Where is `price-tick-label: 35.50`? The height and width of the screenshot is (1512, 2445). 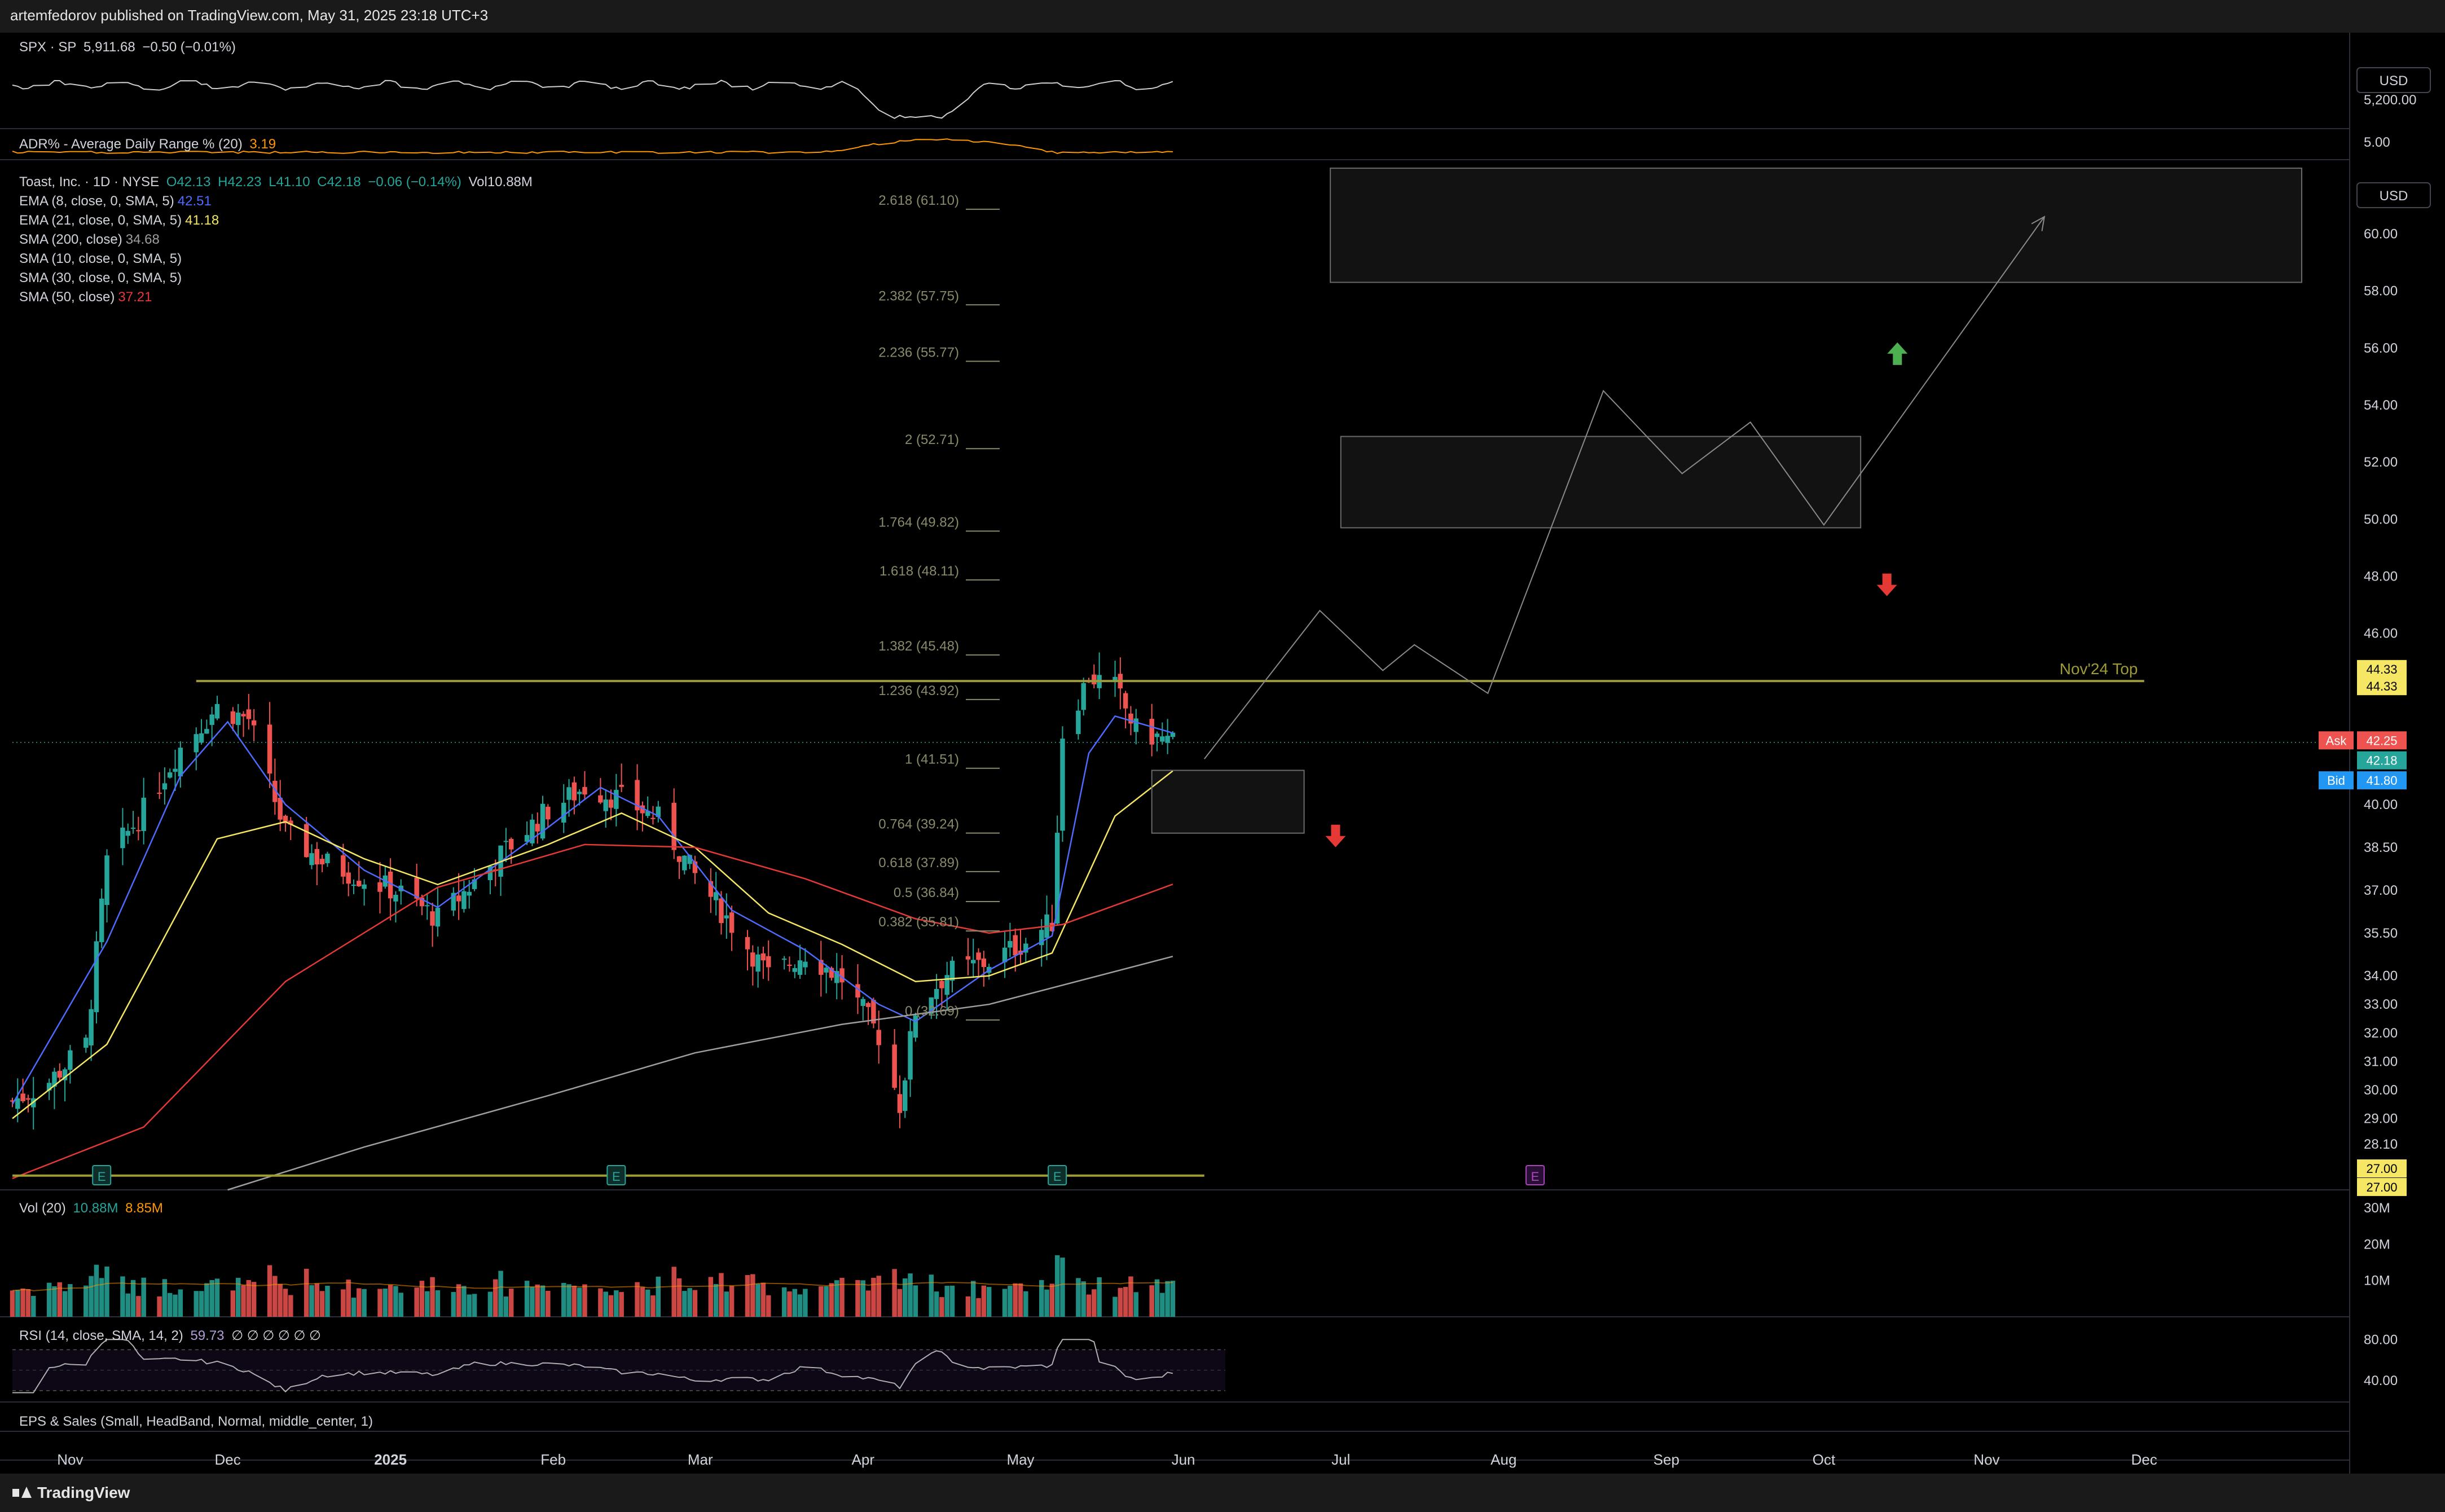
price-tick-label: 35.50 is located at coordinates (2381, 934).